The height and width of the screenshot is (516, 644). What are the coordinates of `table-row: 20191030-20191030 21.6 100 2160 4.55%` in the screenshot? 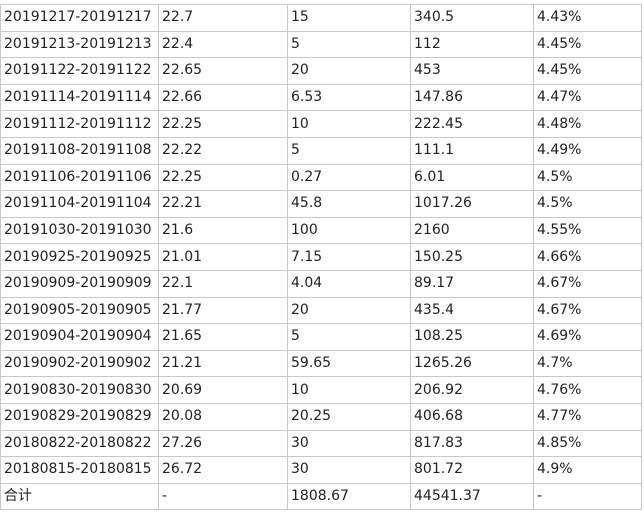 It's located at (321, 230).